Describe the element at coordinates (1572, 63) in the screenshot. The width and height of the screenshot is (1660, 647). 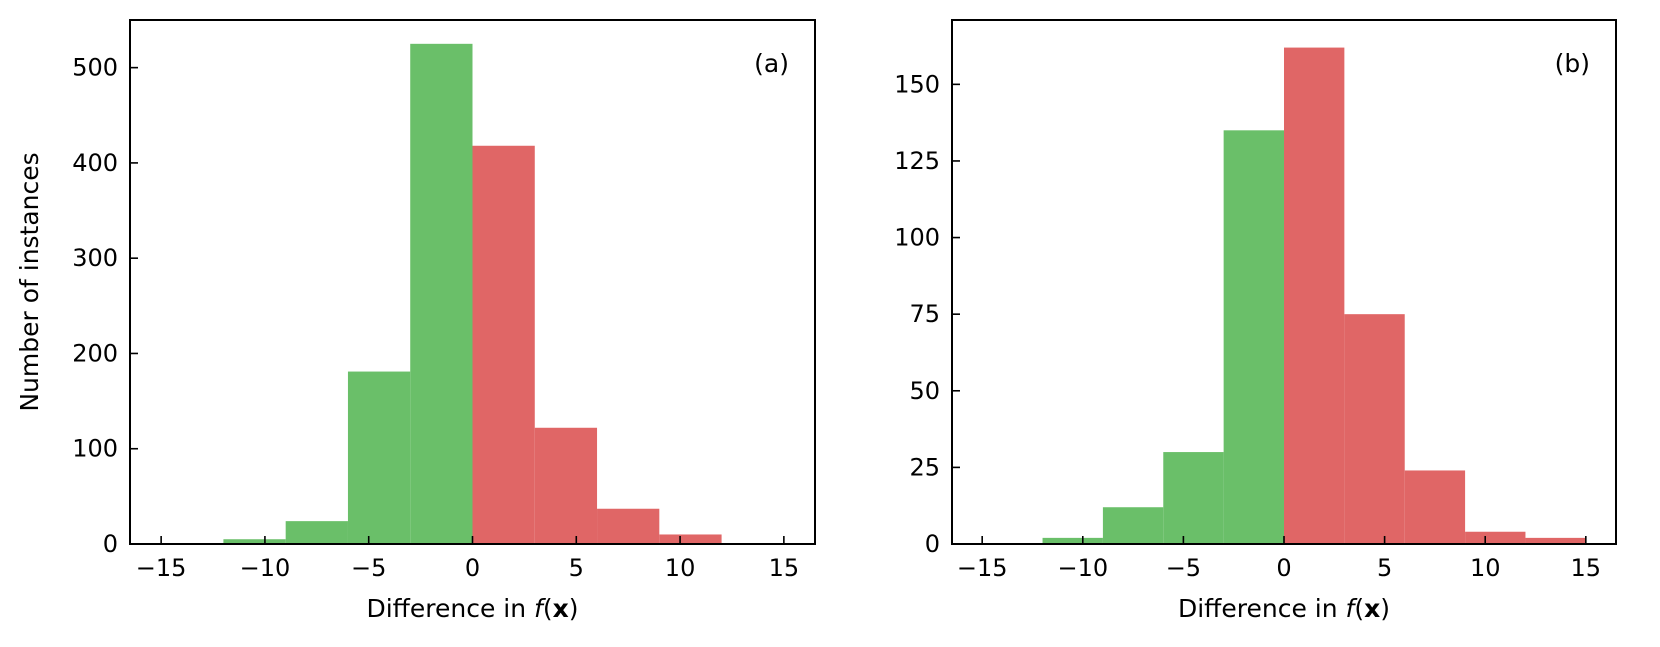
I see `panel-label: (b)` at that location.